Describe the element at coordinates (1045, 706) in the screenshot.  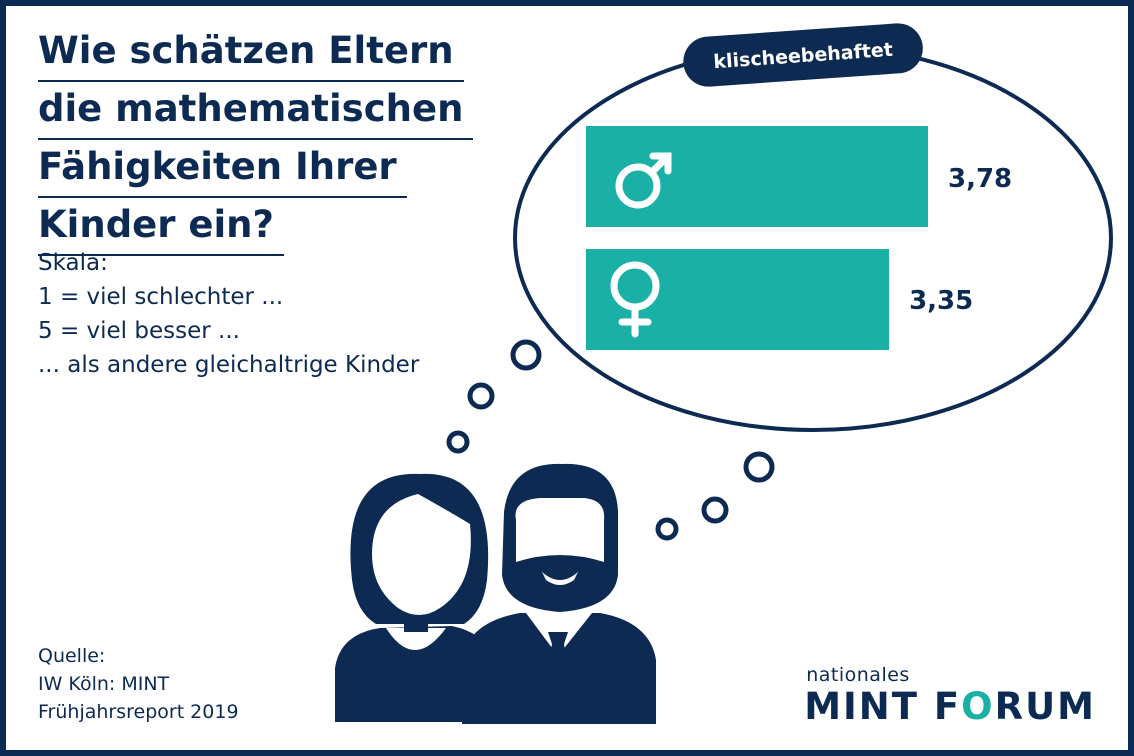
I see `logo-big-suffix: RUM` at that location.